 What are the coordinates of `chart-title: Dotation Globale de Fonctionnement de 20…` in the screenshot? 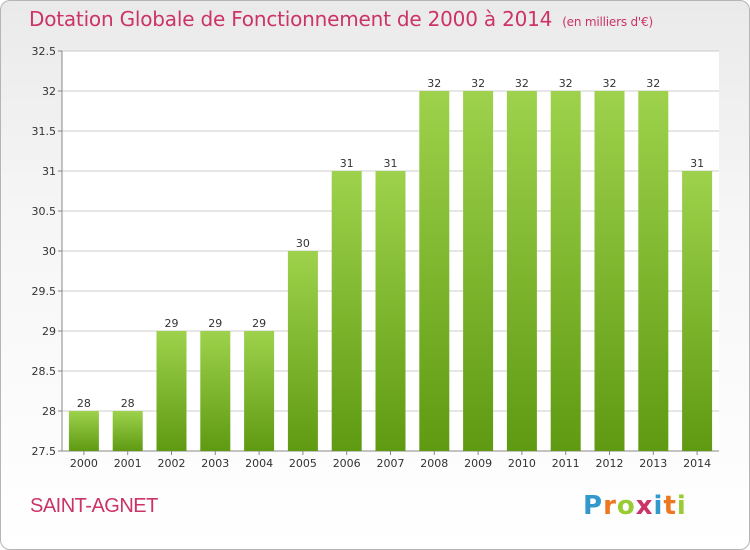 It's located at (341, 19).